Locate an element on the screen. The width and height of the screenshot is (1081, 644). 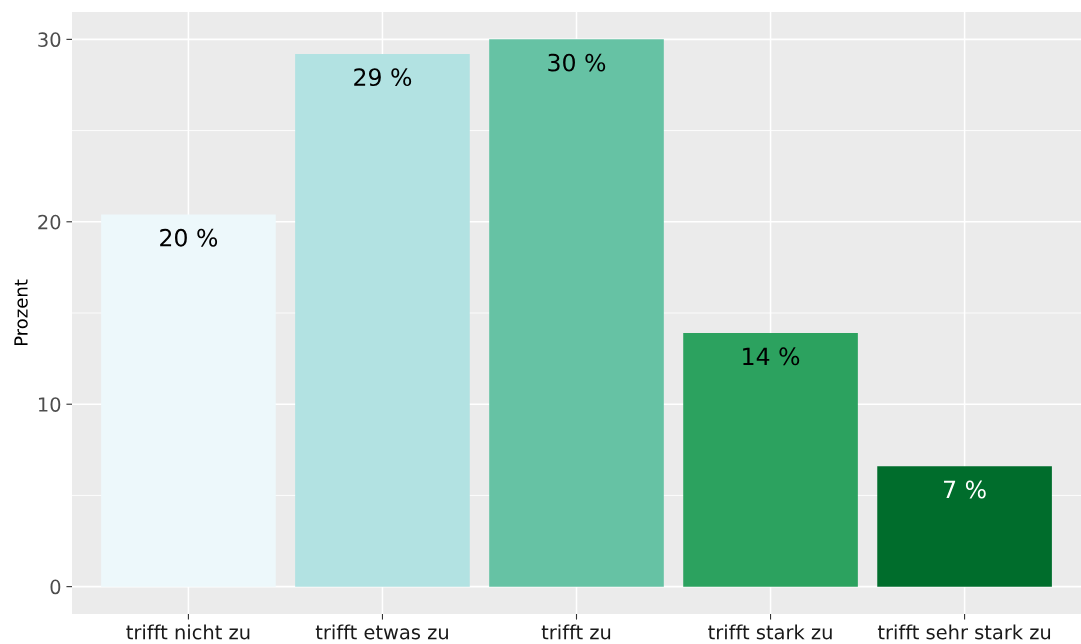
y-tick-label: 20 is located at coordinates (49, 222).